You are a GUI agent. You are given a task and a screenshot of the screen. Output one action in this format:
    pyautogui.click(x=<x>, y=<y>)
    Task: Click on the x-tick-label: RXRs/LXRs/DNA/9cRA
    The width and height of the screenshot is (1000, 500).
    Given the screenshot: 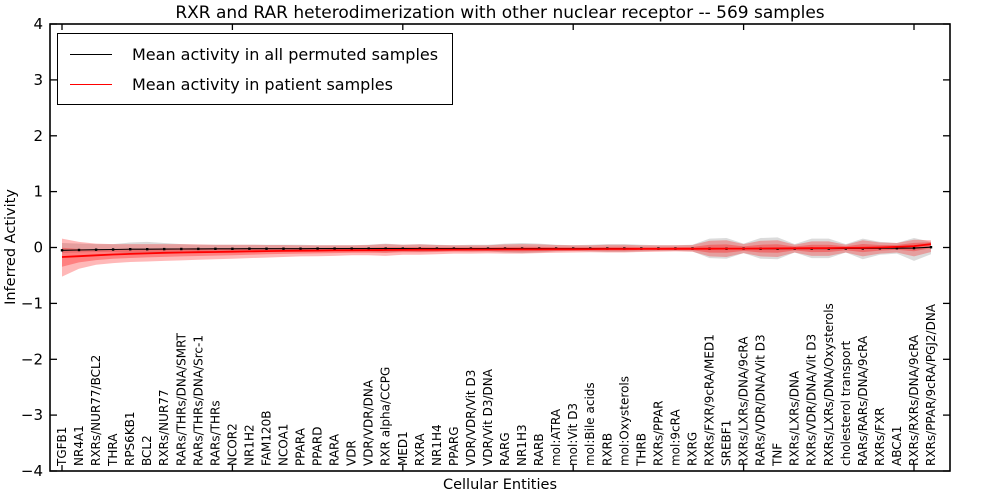 What is the action you would take?
    pyautogui.click(x=744, y=401)
    